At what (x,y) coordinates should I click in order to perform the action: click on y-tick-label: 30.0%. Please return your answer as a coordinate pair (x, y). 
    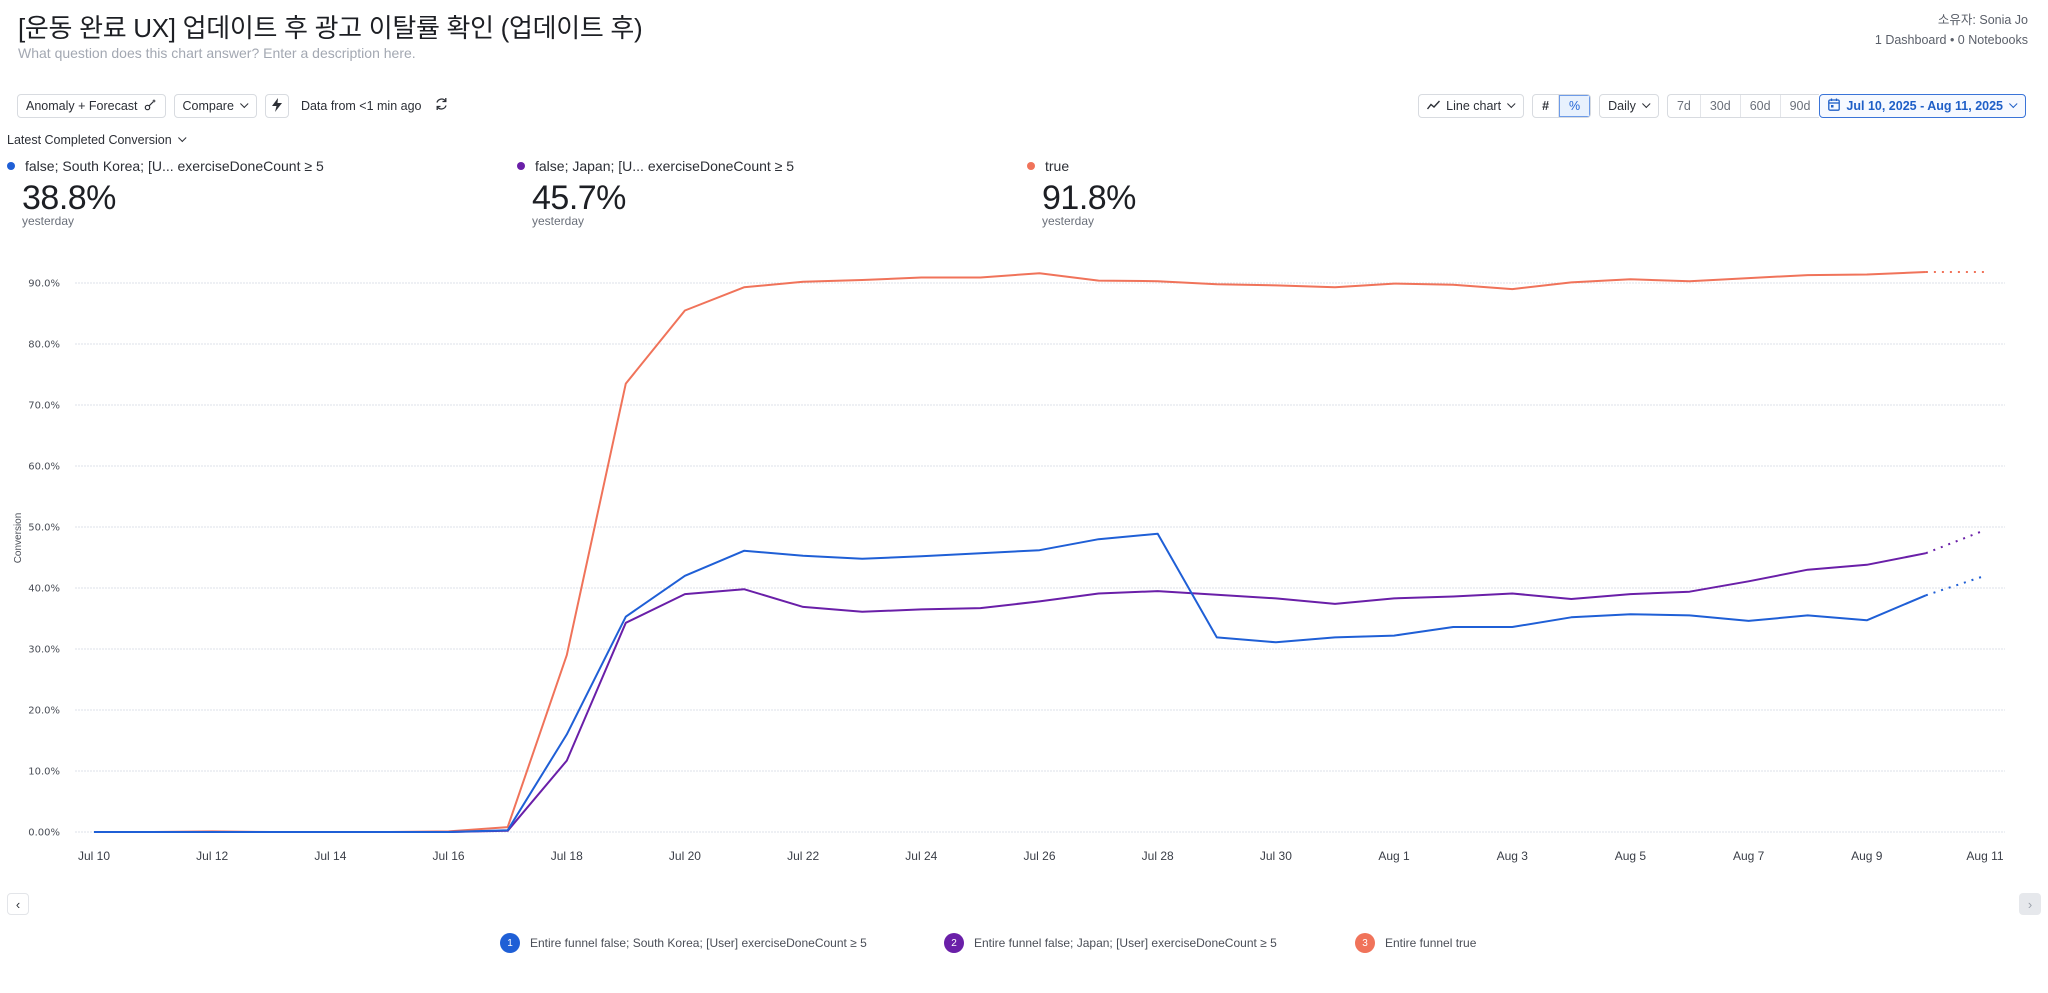
    Looking at the image, I should click on (44, 650).